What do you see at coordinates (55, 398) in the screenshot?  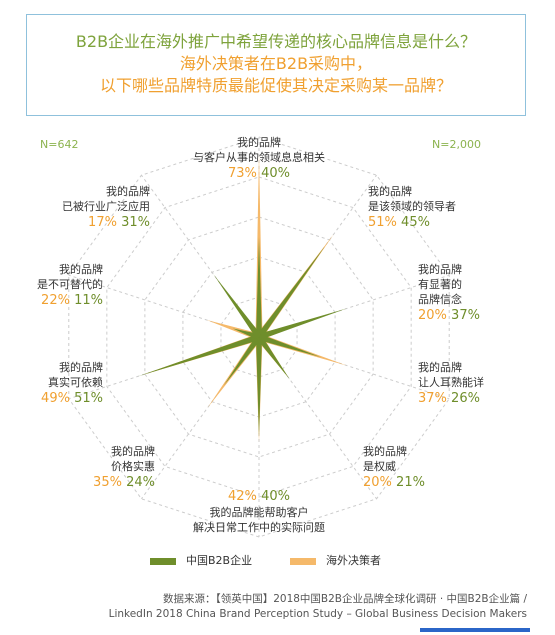 I see `value-overseas: 49%` at bounding box center [55, 398].